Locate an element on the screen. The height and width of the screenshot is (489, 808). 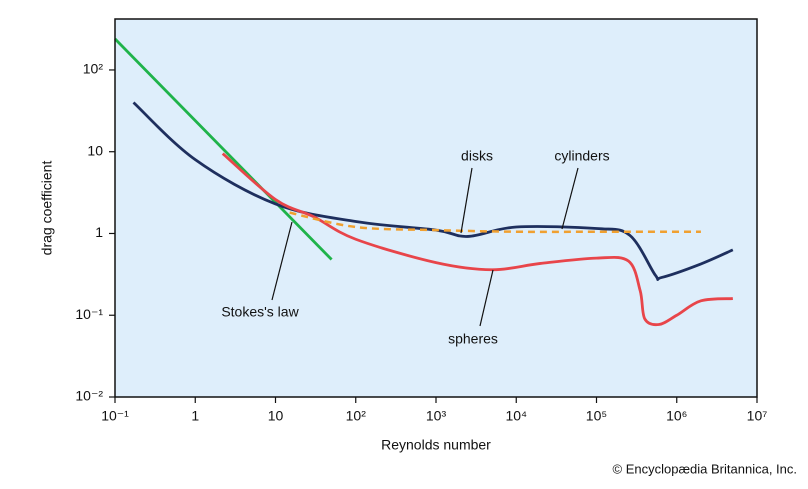
y-tick-label: 10⁻² is located at coordinates (89, 396).